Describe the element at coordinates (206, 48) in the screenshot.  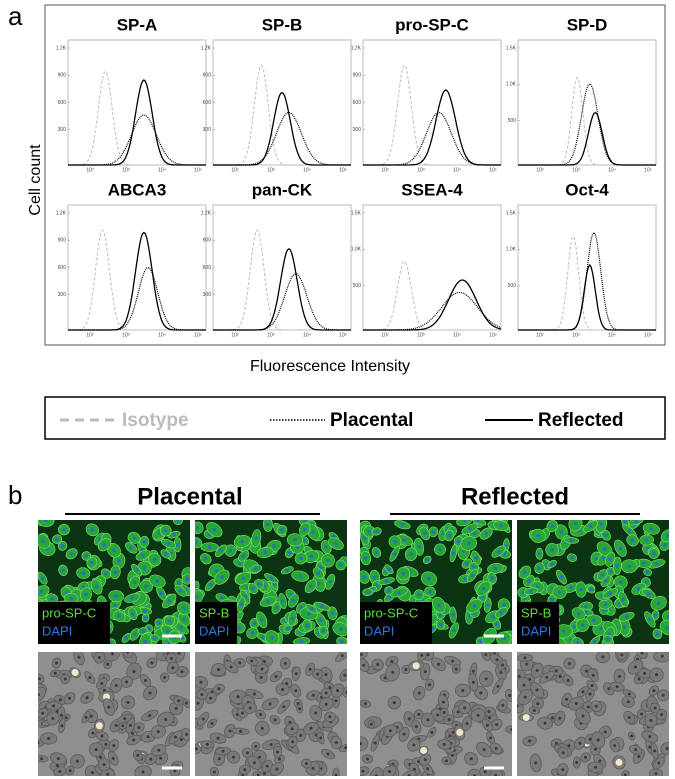
I see `y-tick-label: 1.2K` at that location.